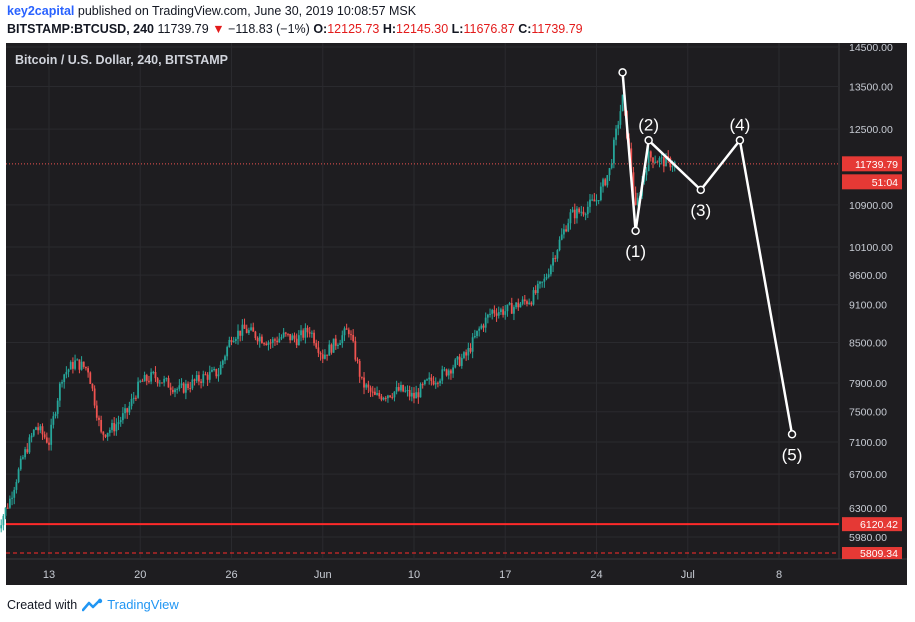 Image resolution: width=915 pixels, height=622 pixels. I want to click on time-axis: 13 20 26 Jun 10 17 24 Jul 8, so click(412, 575).